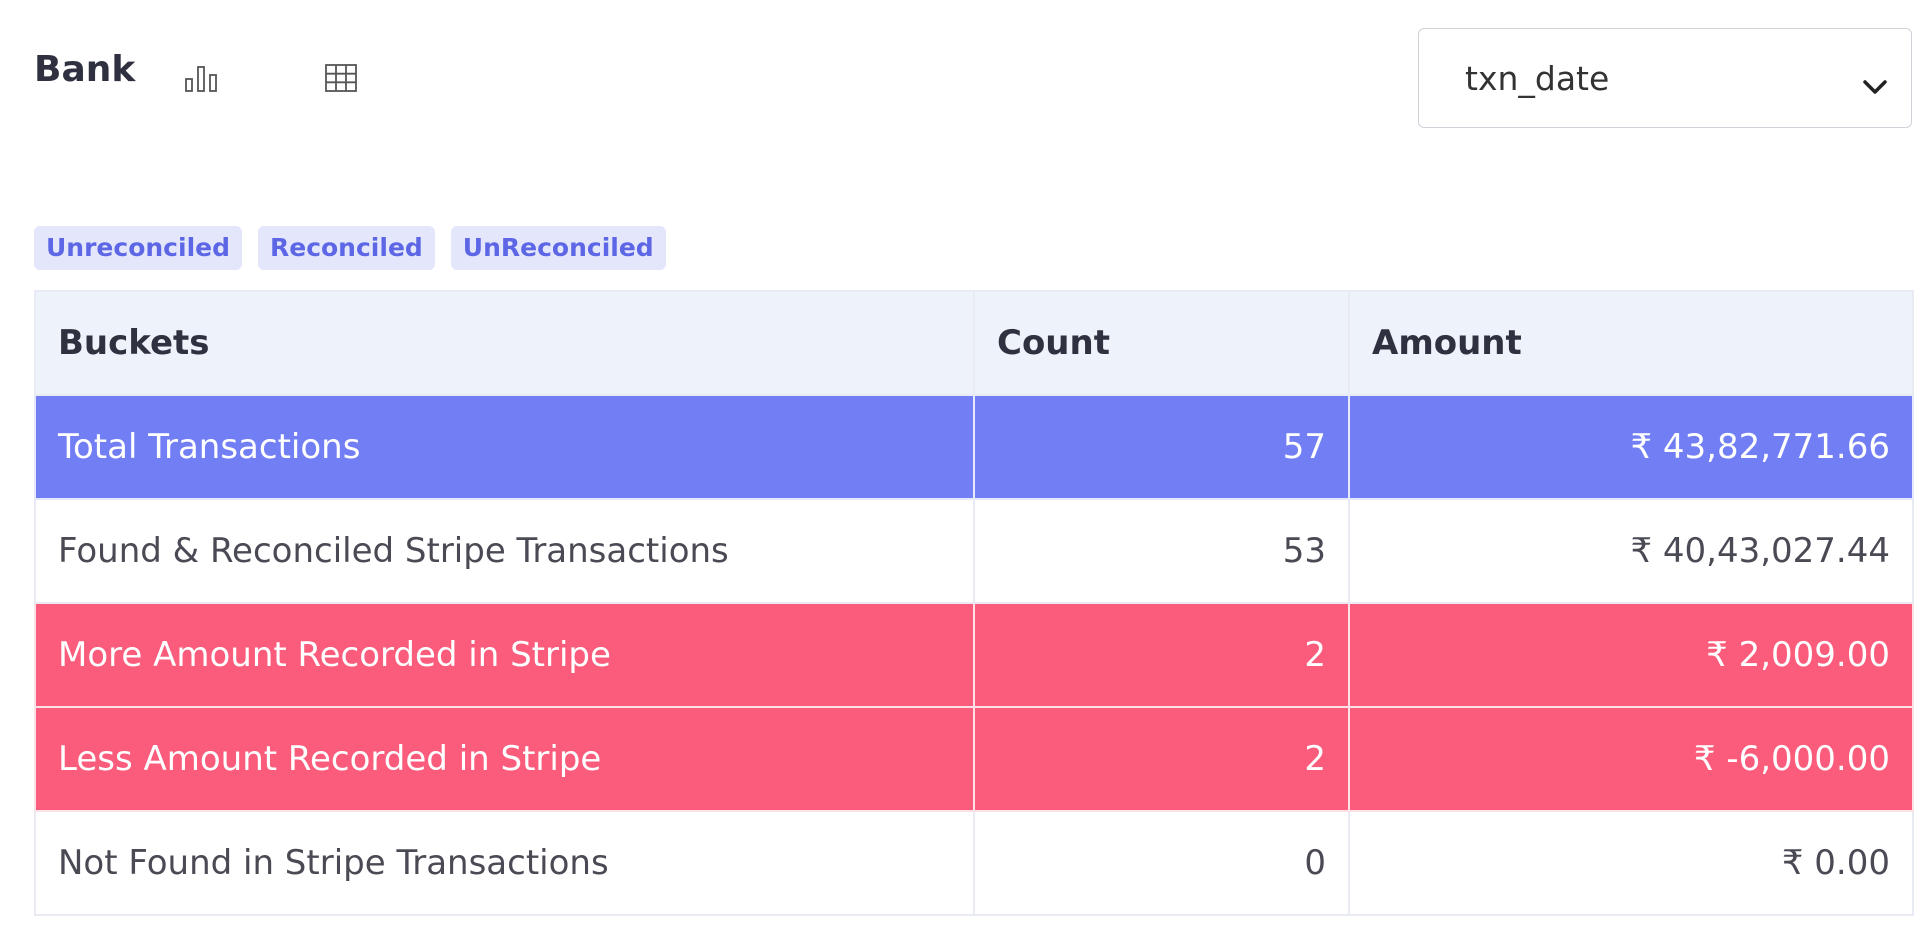 This screenshot has height=925, width=1920. I want to click on bucket-cell: Not Found in Stripe Transactions, so click(504, 863).